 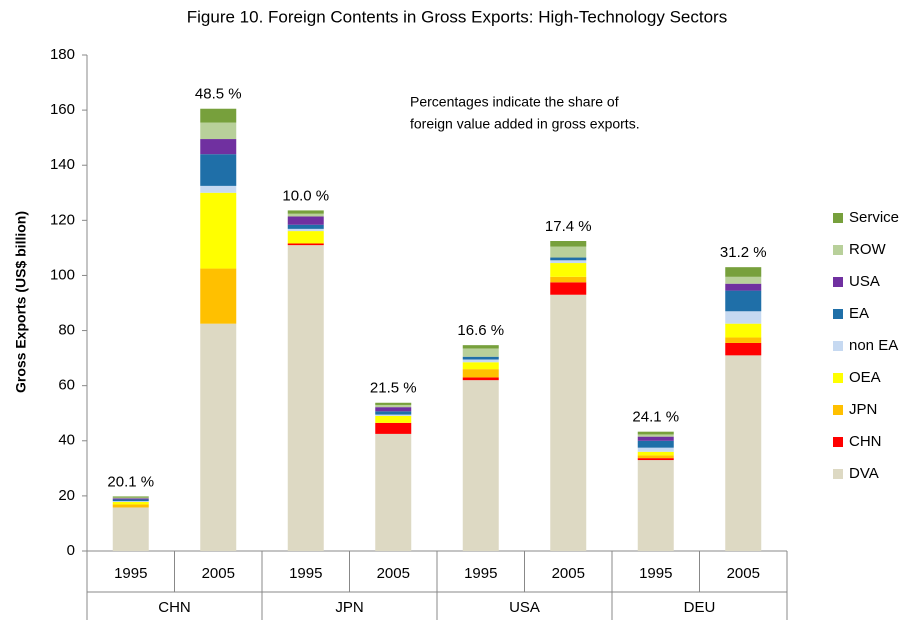 I want to click on bar-label: 24.1 %, so click(x=655, y=417).